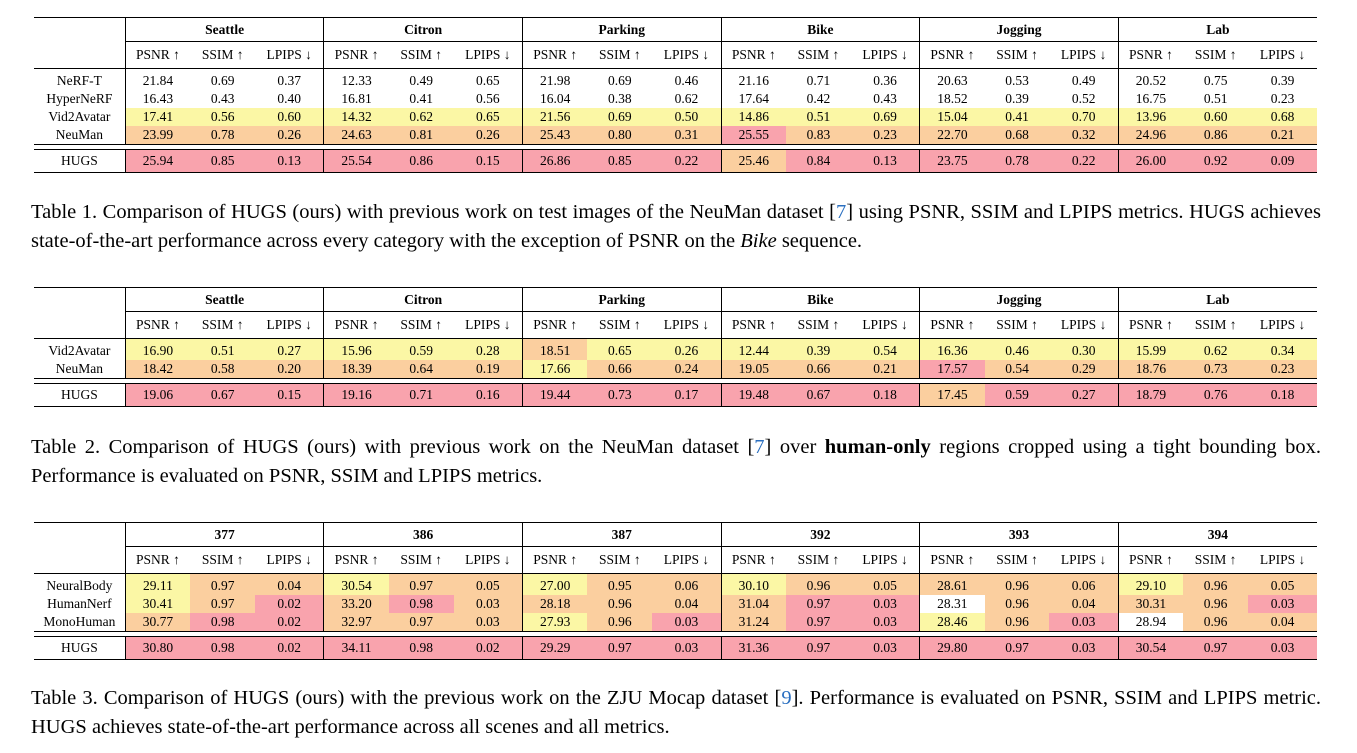 The height and width of the screenshot is (753, 1357). Describe the element at coordinates (620, 349) in the screenshot. I see `value-cell: 0.65` at that location.